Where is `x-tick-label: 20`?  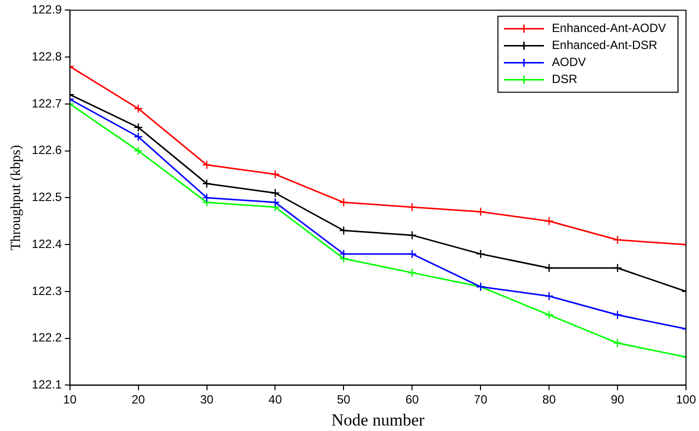
x-tick-label: 20 is located at coordinates (139, 399).